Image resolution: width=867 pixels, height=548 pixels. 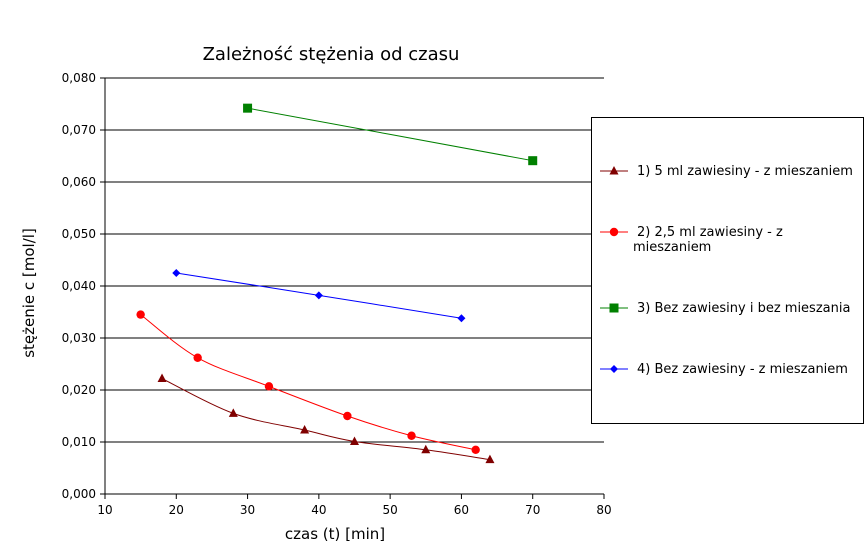 I want to click on series-2-line, so click(x=308, y=382).